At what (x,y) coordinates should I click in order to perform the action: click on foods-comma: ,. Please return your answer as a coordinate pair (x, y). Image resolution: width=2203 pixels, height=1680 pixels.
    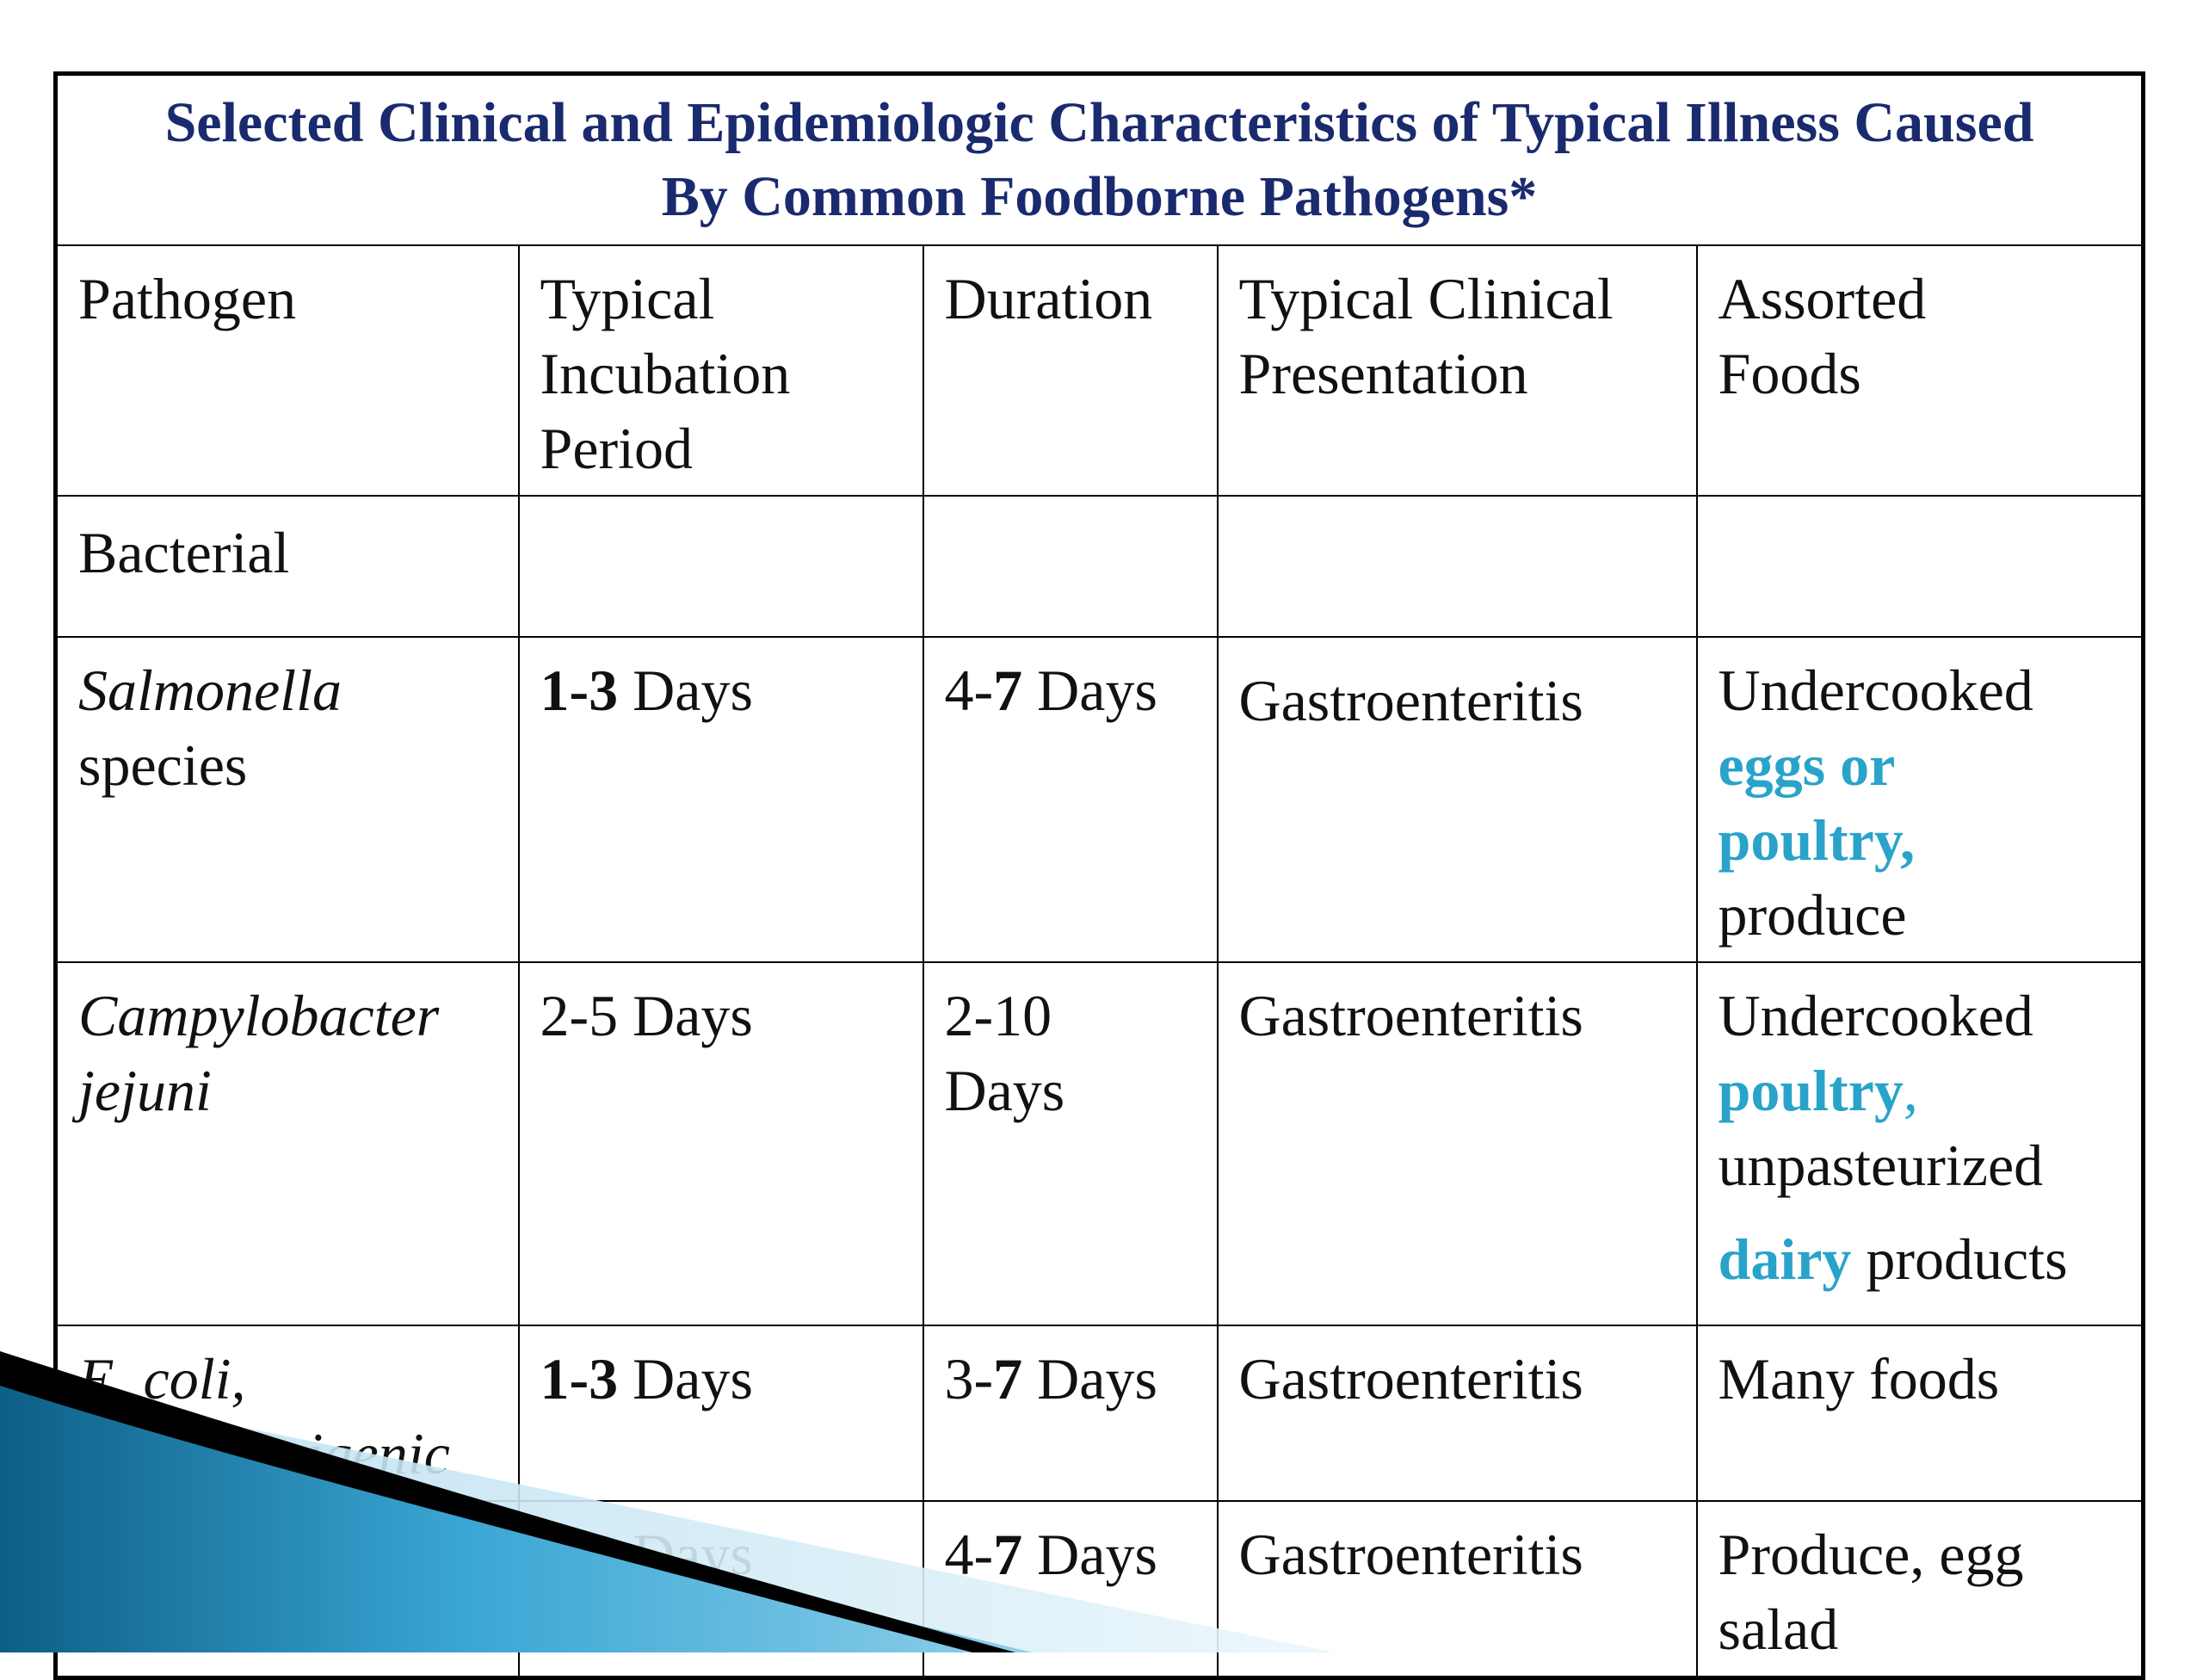
    Looking at the image, I should click on (1910, 1090).